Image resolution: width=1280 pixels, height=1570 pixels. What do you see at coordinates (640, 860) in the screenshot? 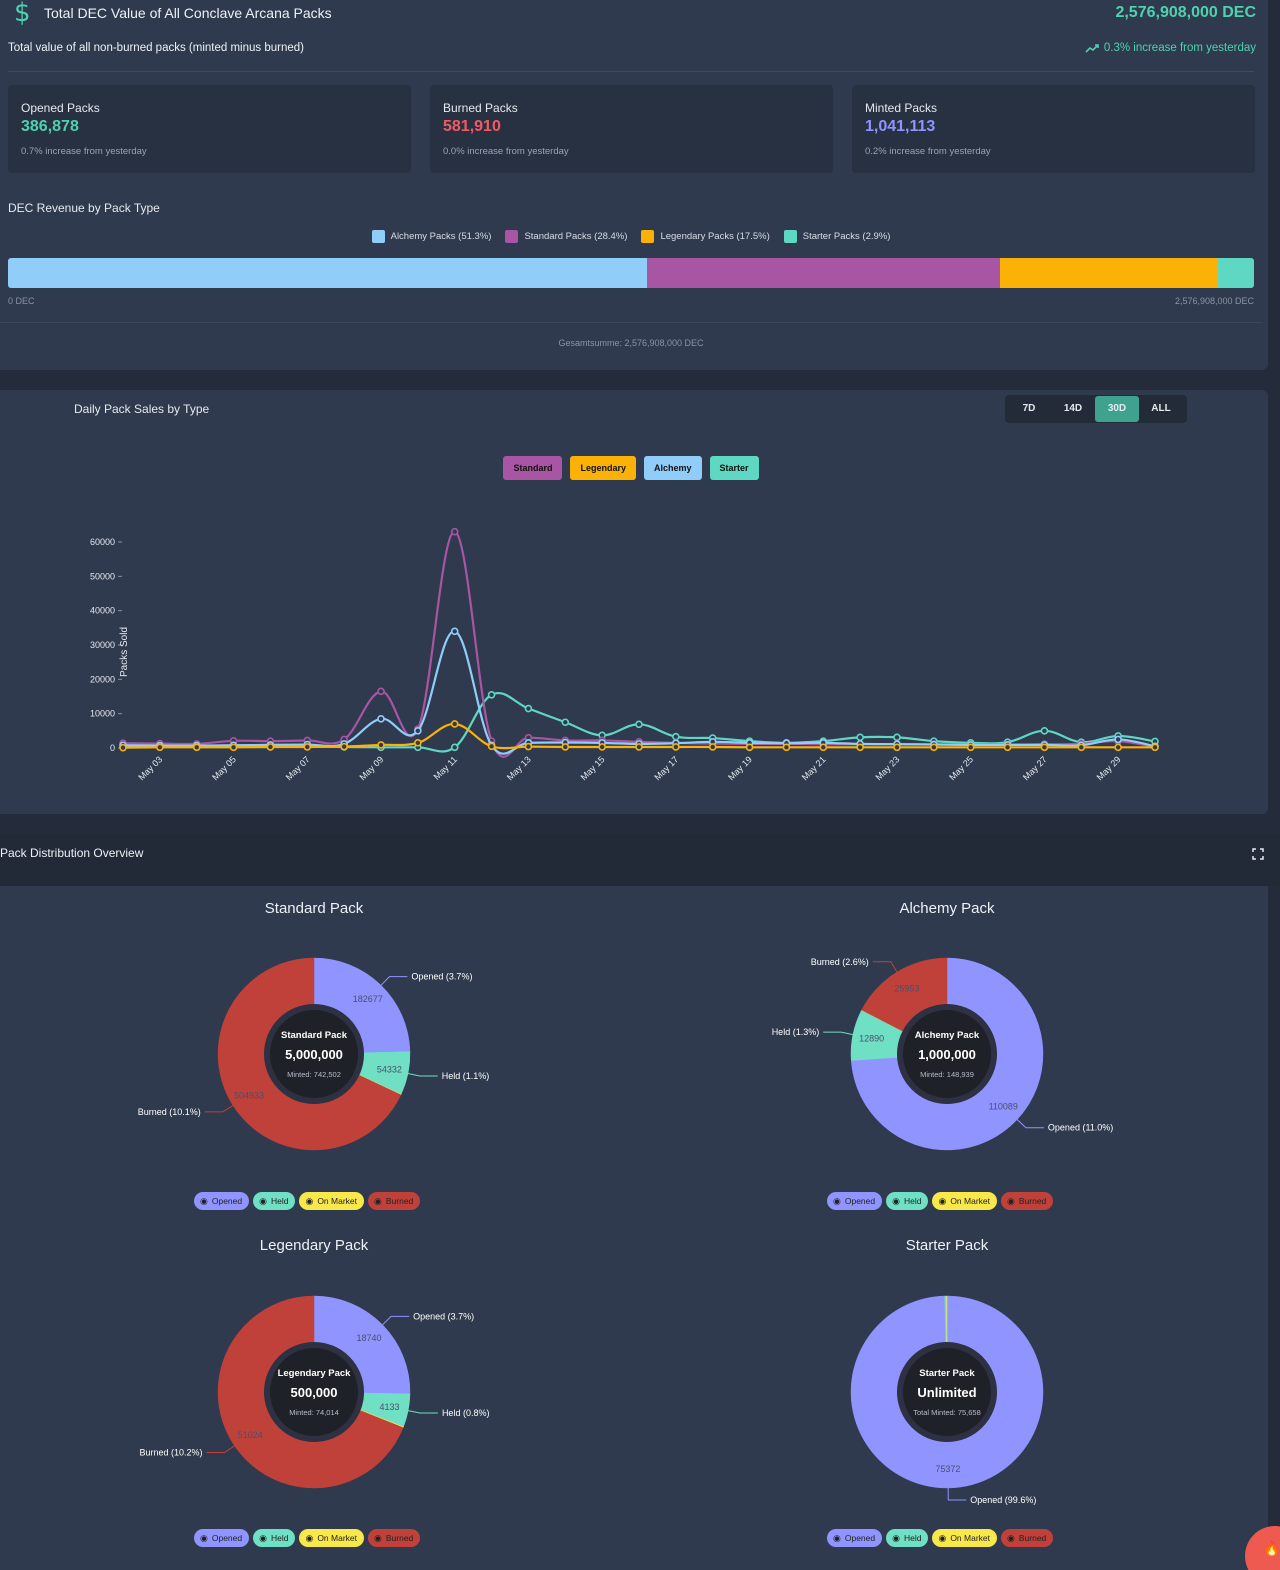
I see `distribution-header: Pack Distribution Overview` at bounding box center [640, 860].